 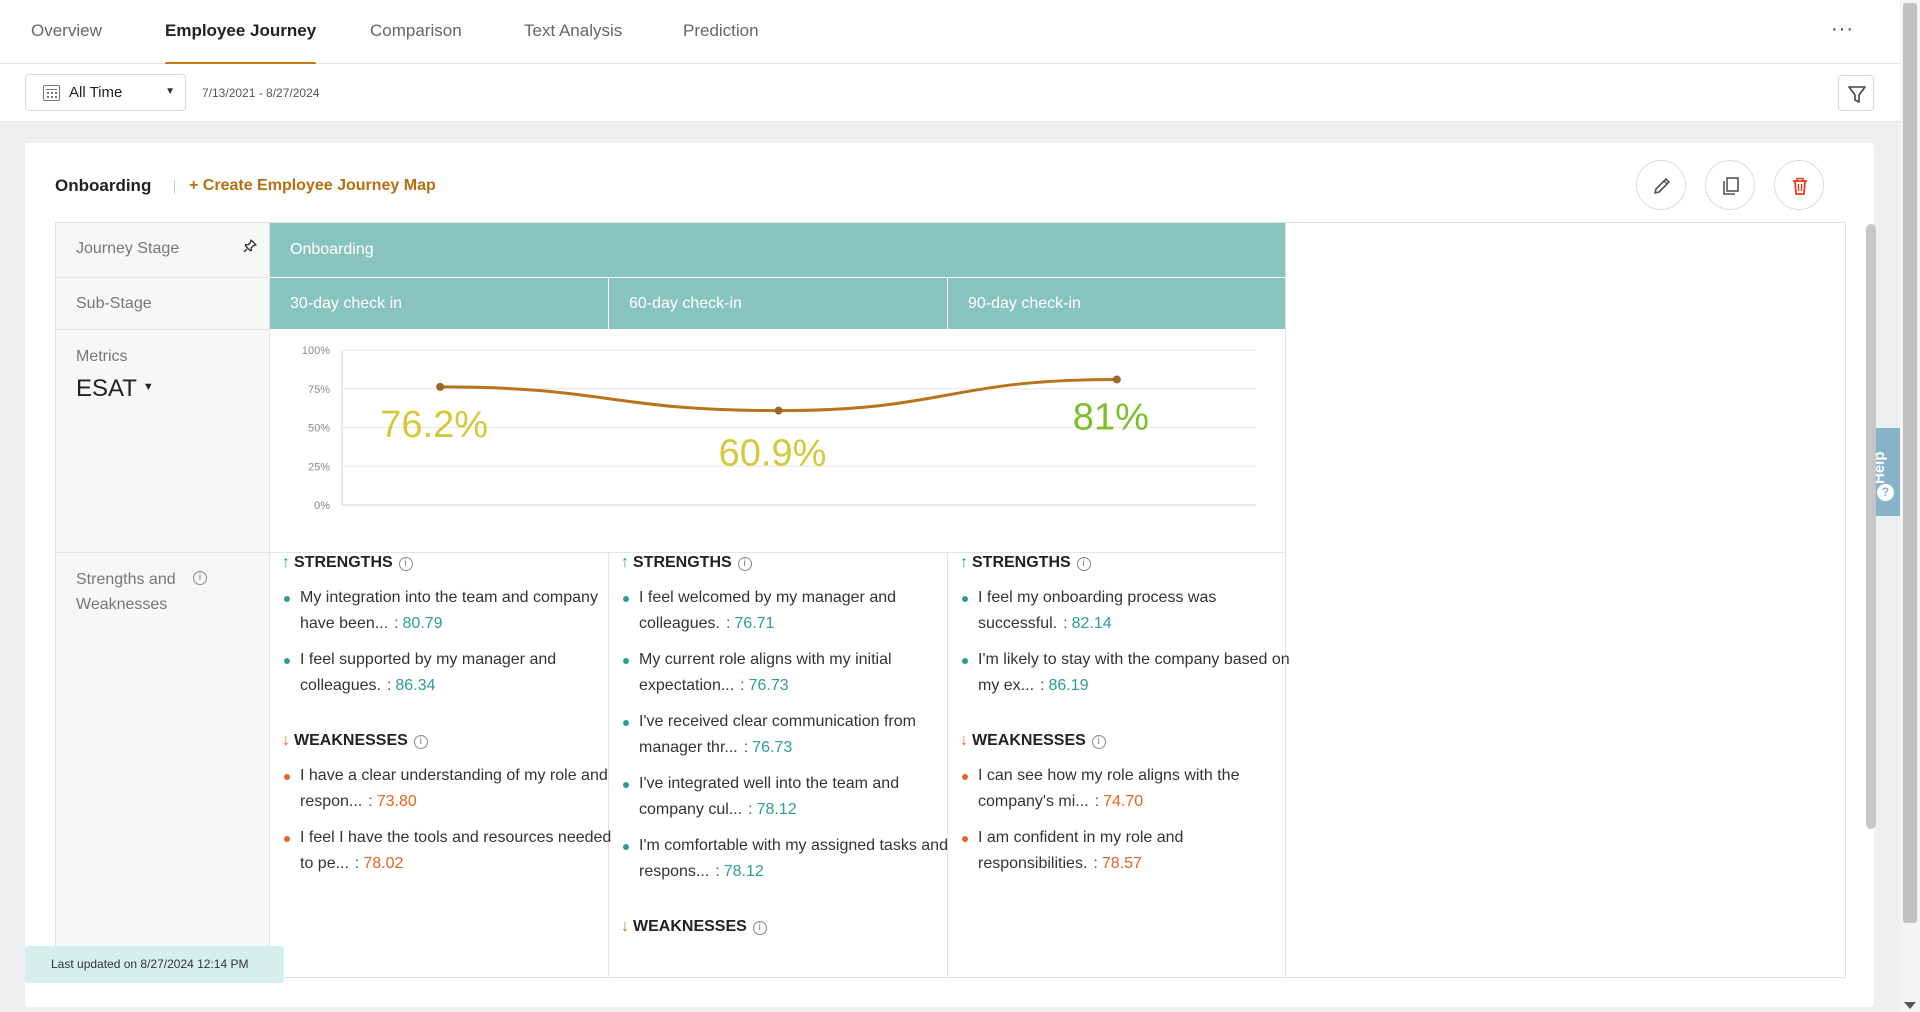 What do you see at coordinates (312, 185) in the screenshot?
I see `create-journey-map-link: + Create Employee Journey Map` at bounding box center [312, 185].